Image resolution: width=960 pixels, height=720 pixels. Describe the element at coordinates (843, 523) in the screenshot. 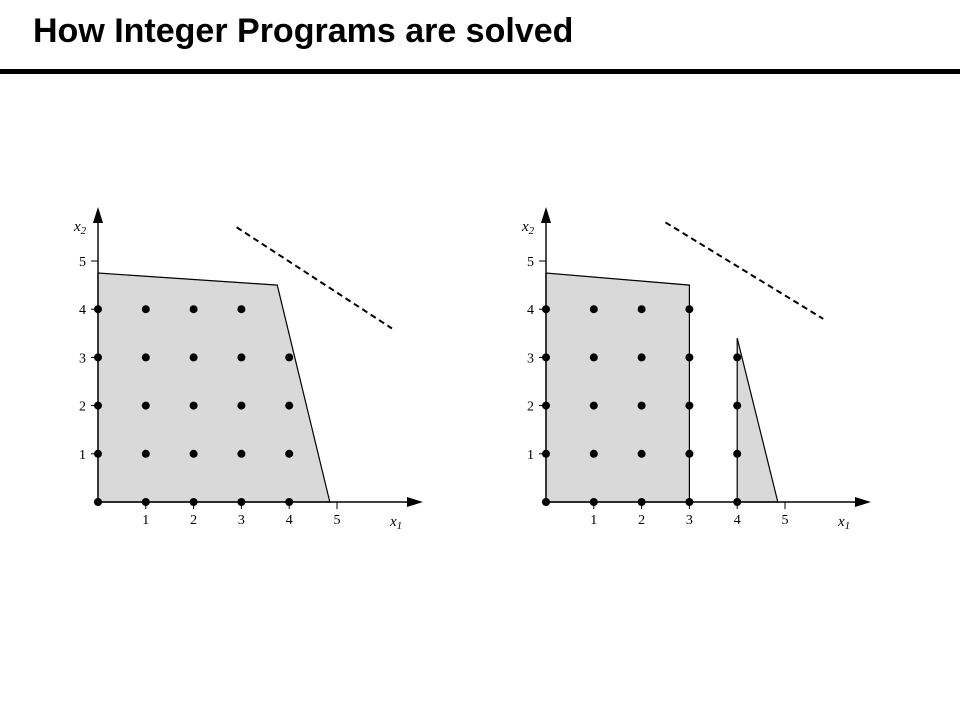

I see `x-axis-label: x1` at that location.